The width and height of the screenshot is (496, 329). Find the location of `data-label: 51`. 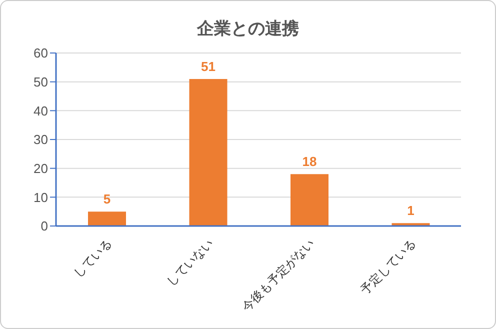

data-label: 51 is located at coordinates (208, 66).